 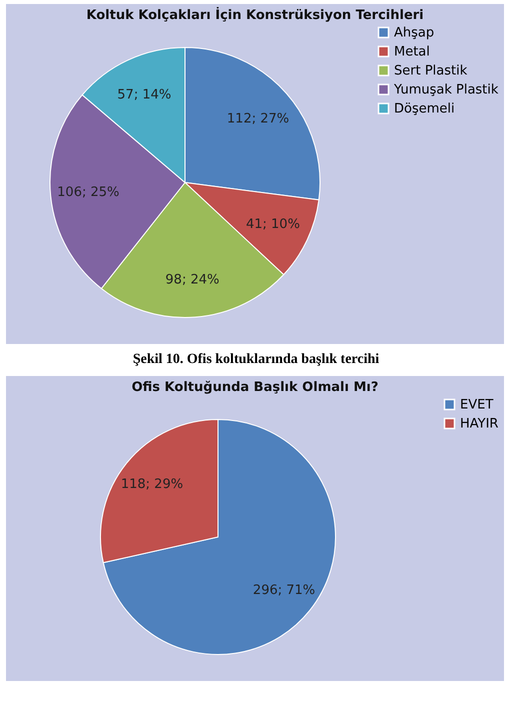 What do you see at coordinates (144, 94) in the screenshot?
I see `data-label: 57; 14%` at bounding box center [144, 94].